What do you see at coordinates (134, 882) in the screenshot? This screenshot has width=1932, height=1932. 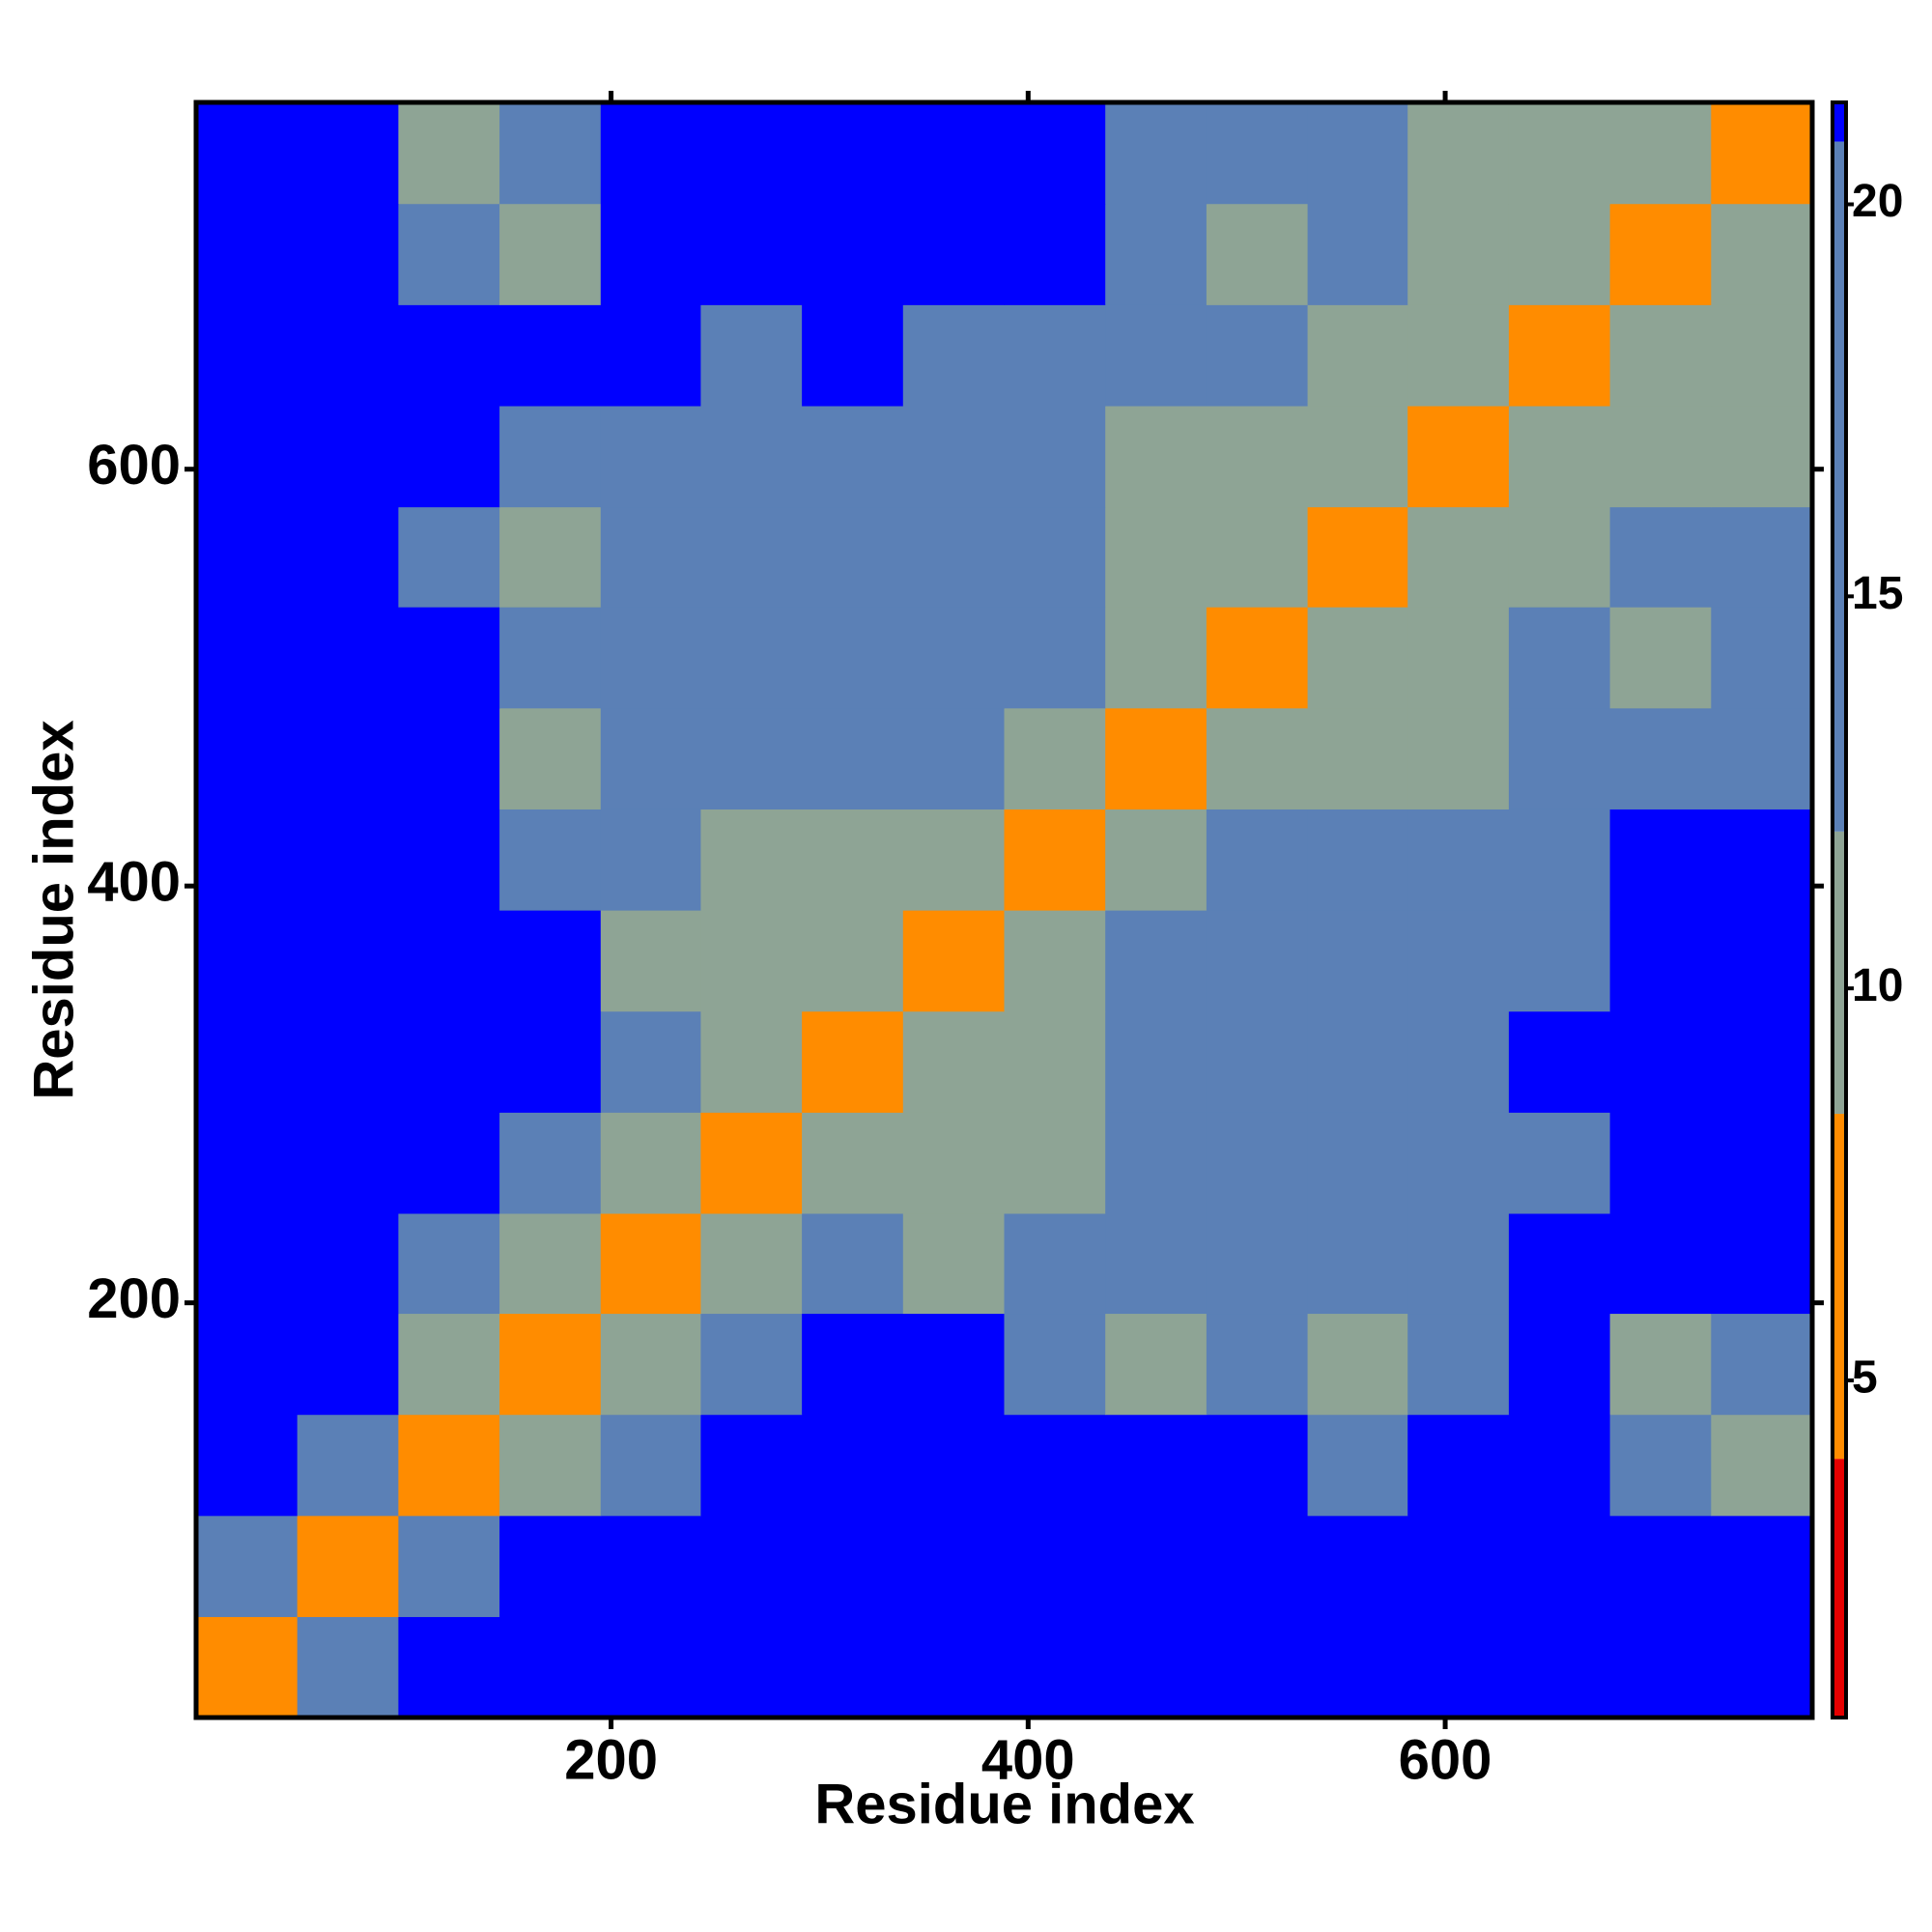 I see `y-tick-label: 400` at bounding box center [134, 882].